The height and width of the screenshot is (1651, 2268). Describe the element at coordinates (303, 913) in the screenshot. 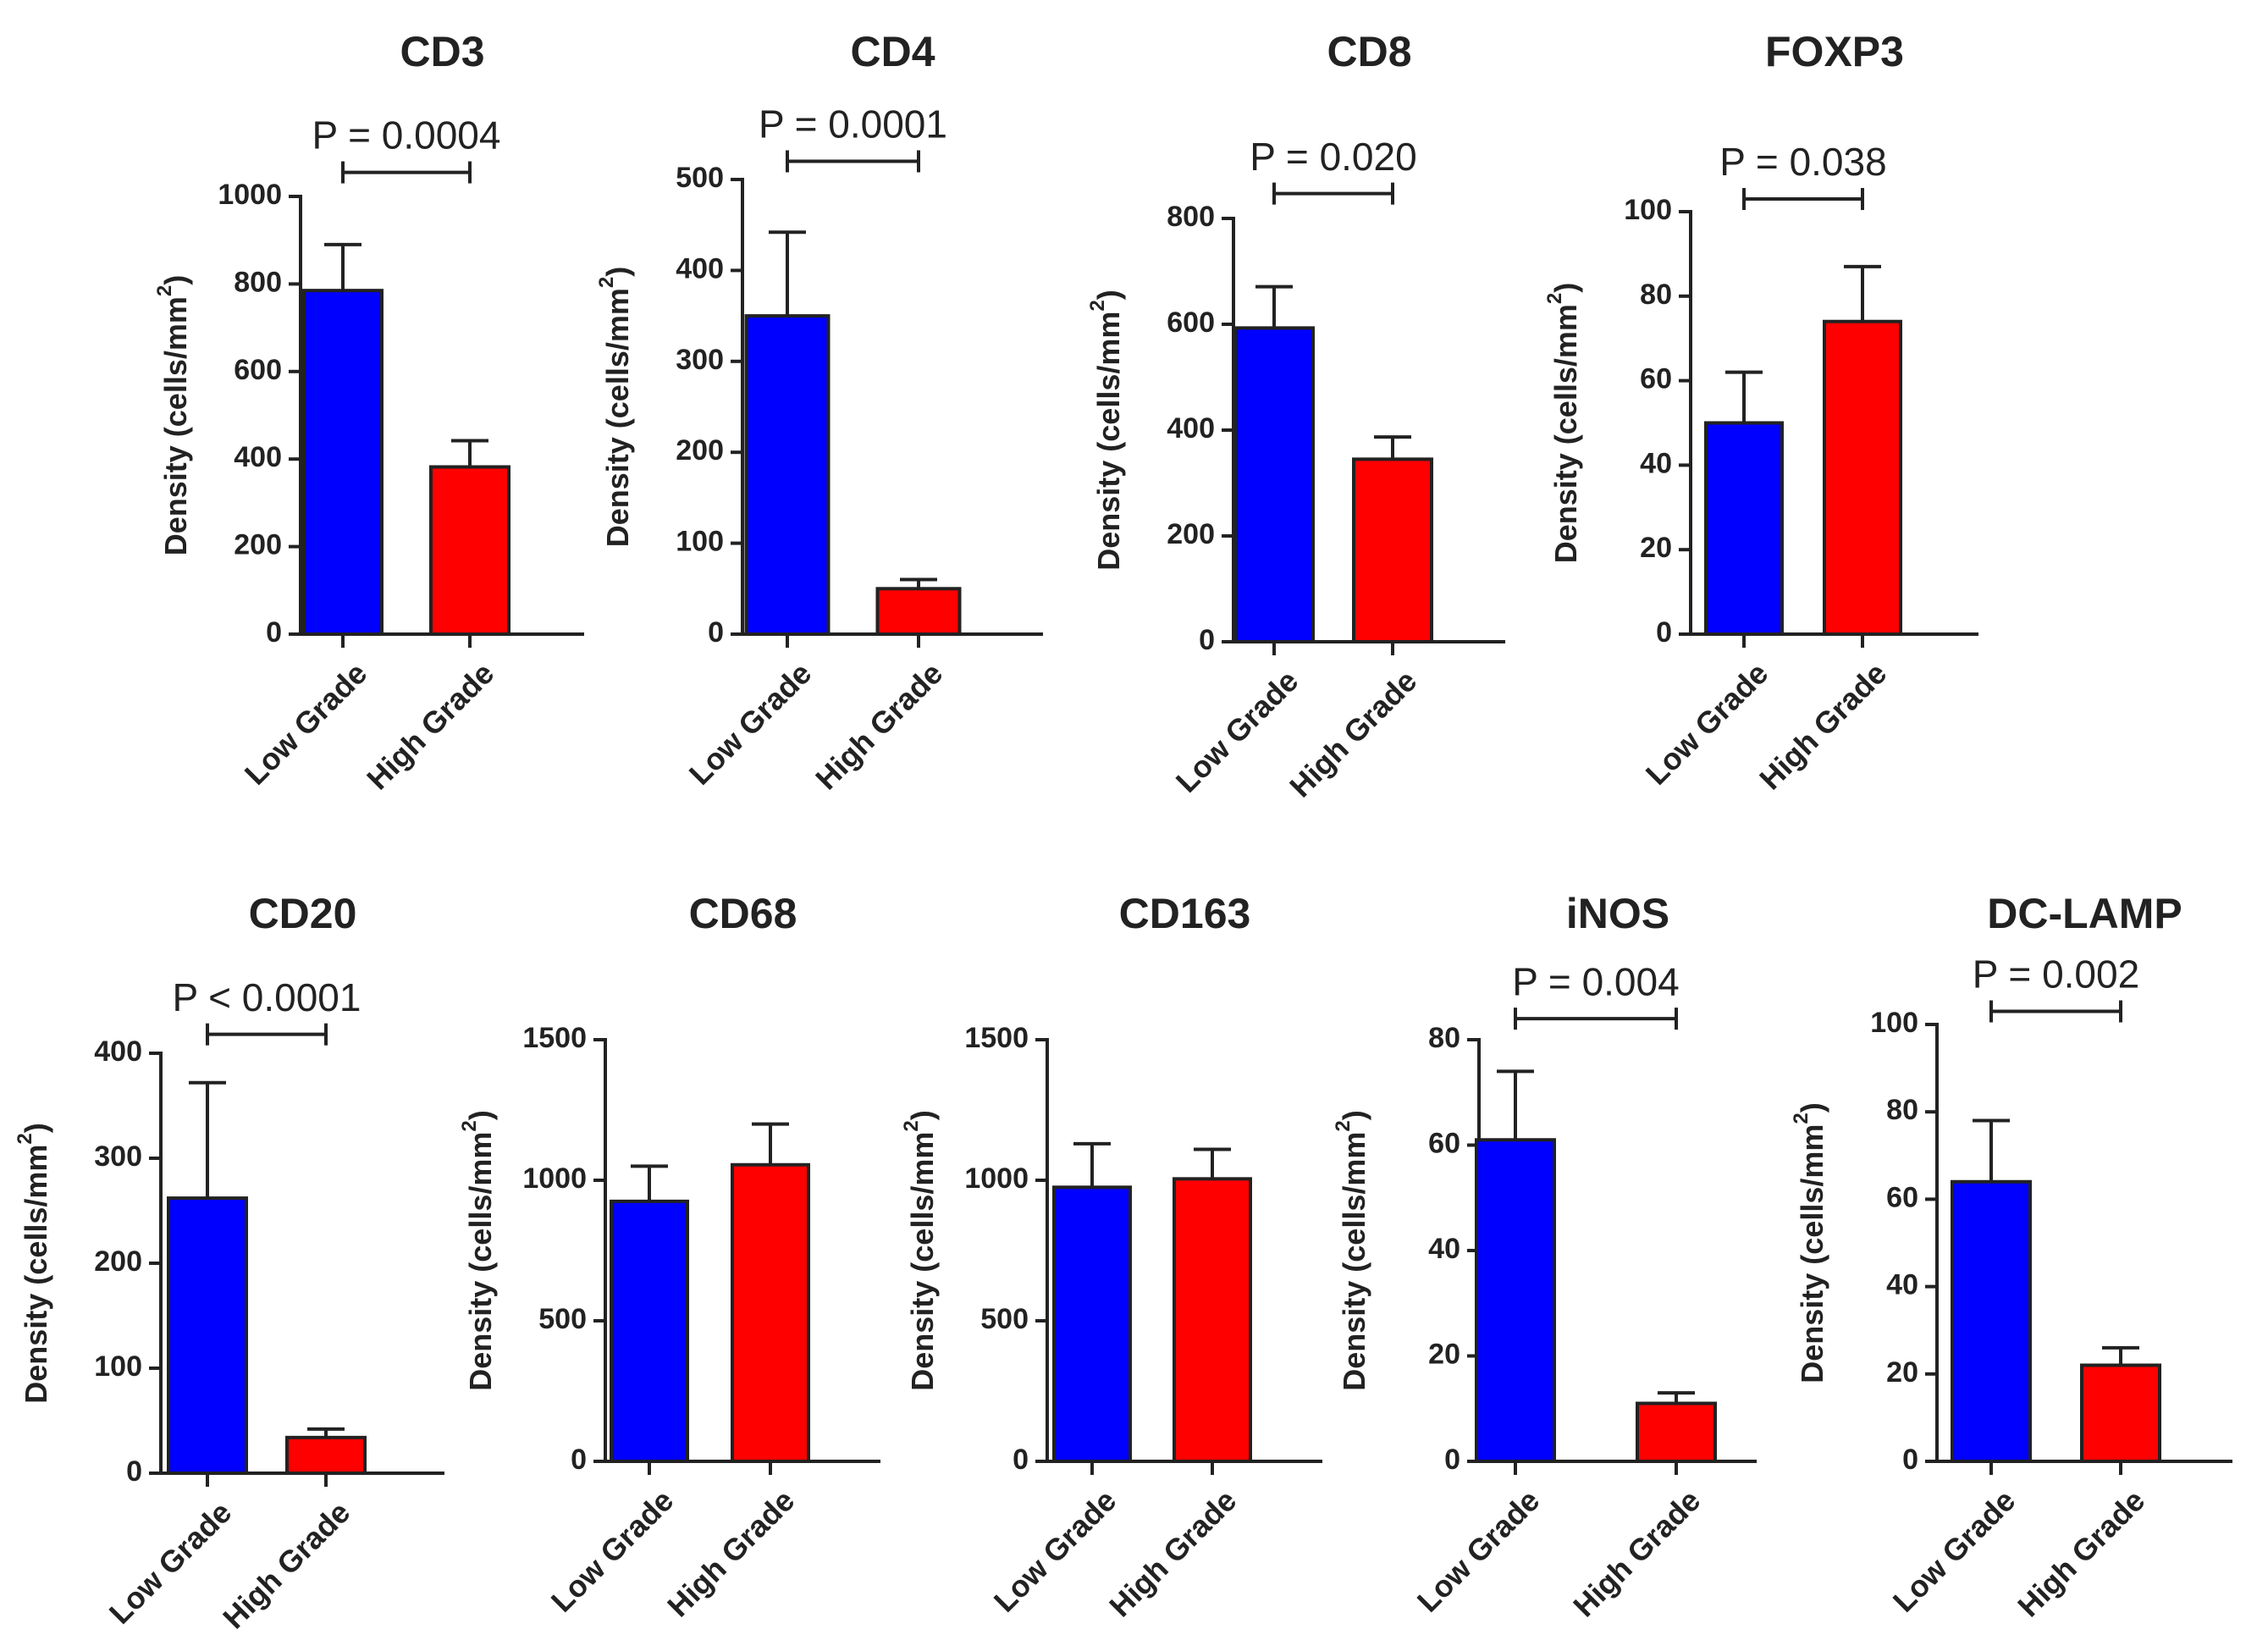

I see `chart-title: CD20` at that location.